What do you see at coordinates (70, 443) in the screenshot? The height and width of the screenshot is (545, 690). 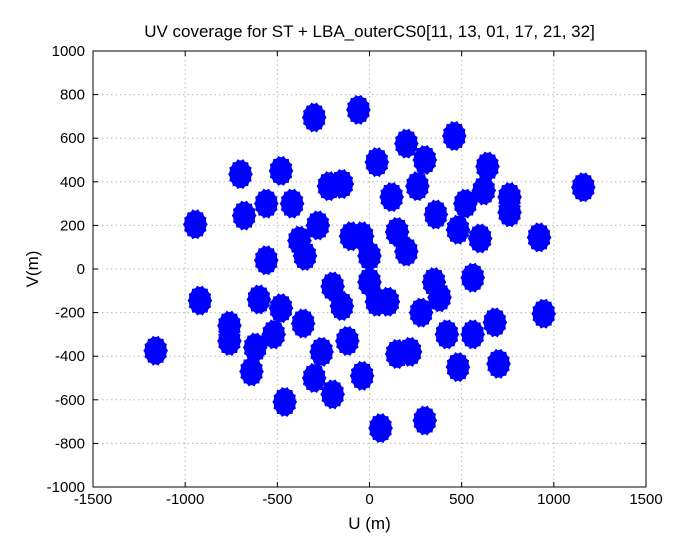 I see `y-tick-label: -800` at bounding box center [70, 443].